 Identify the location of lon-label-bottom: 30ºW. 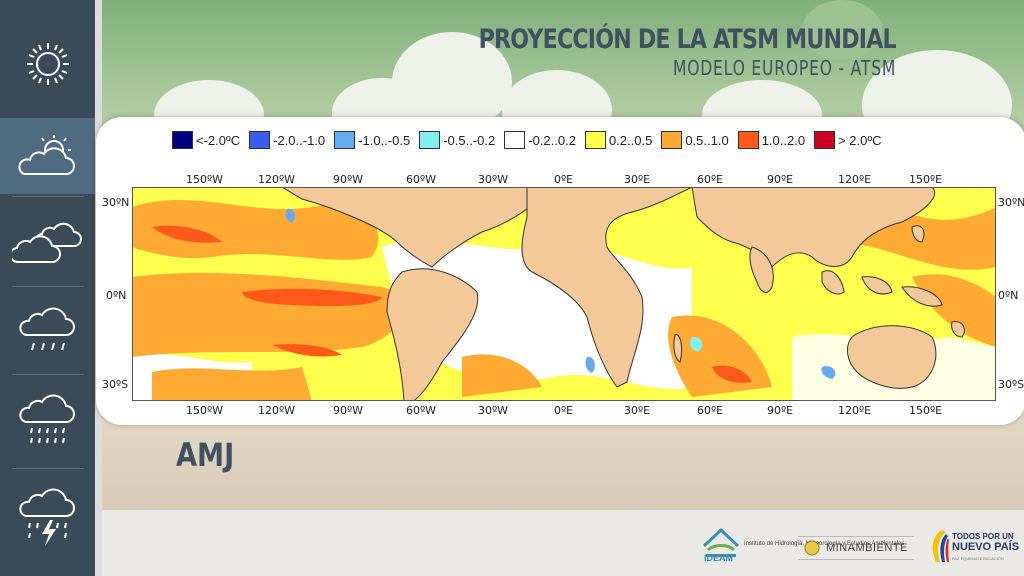
(493, 410).